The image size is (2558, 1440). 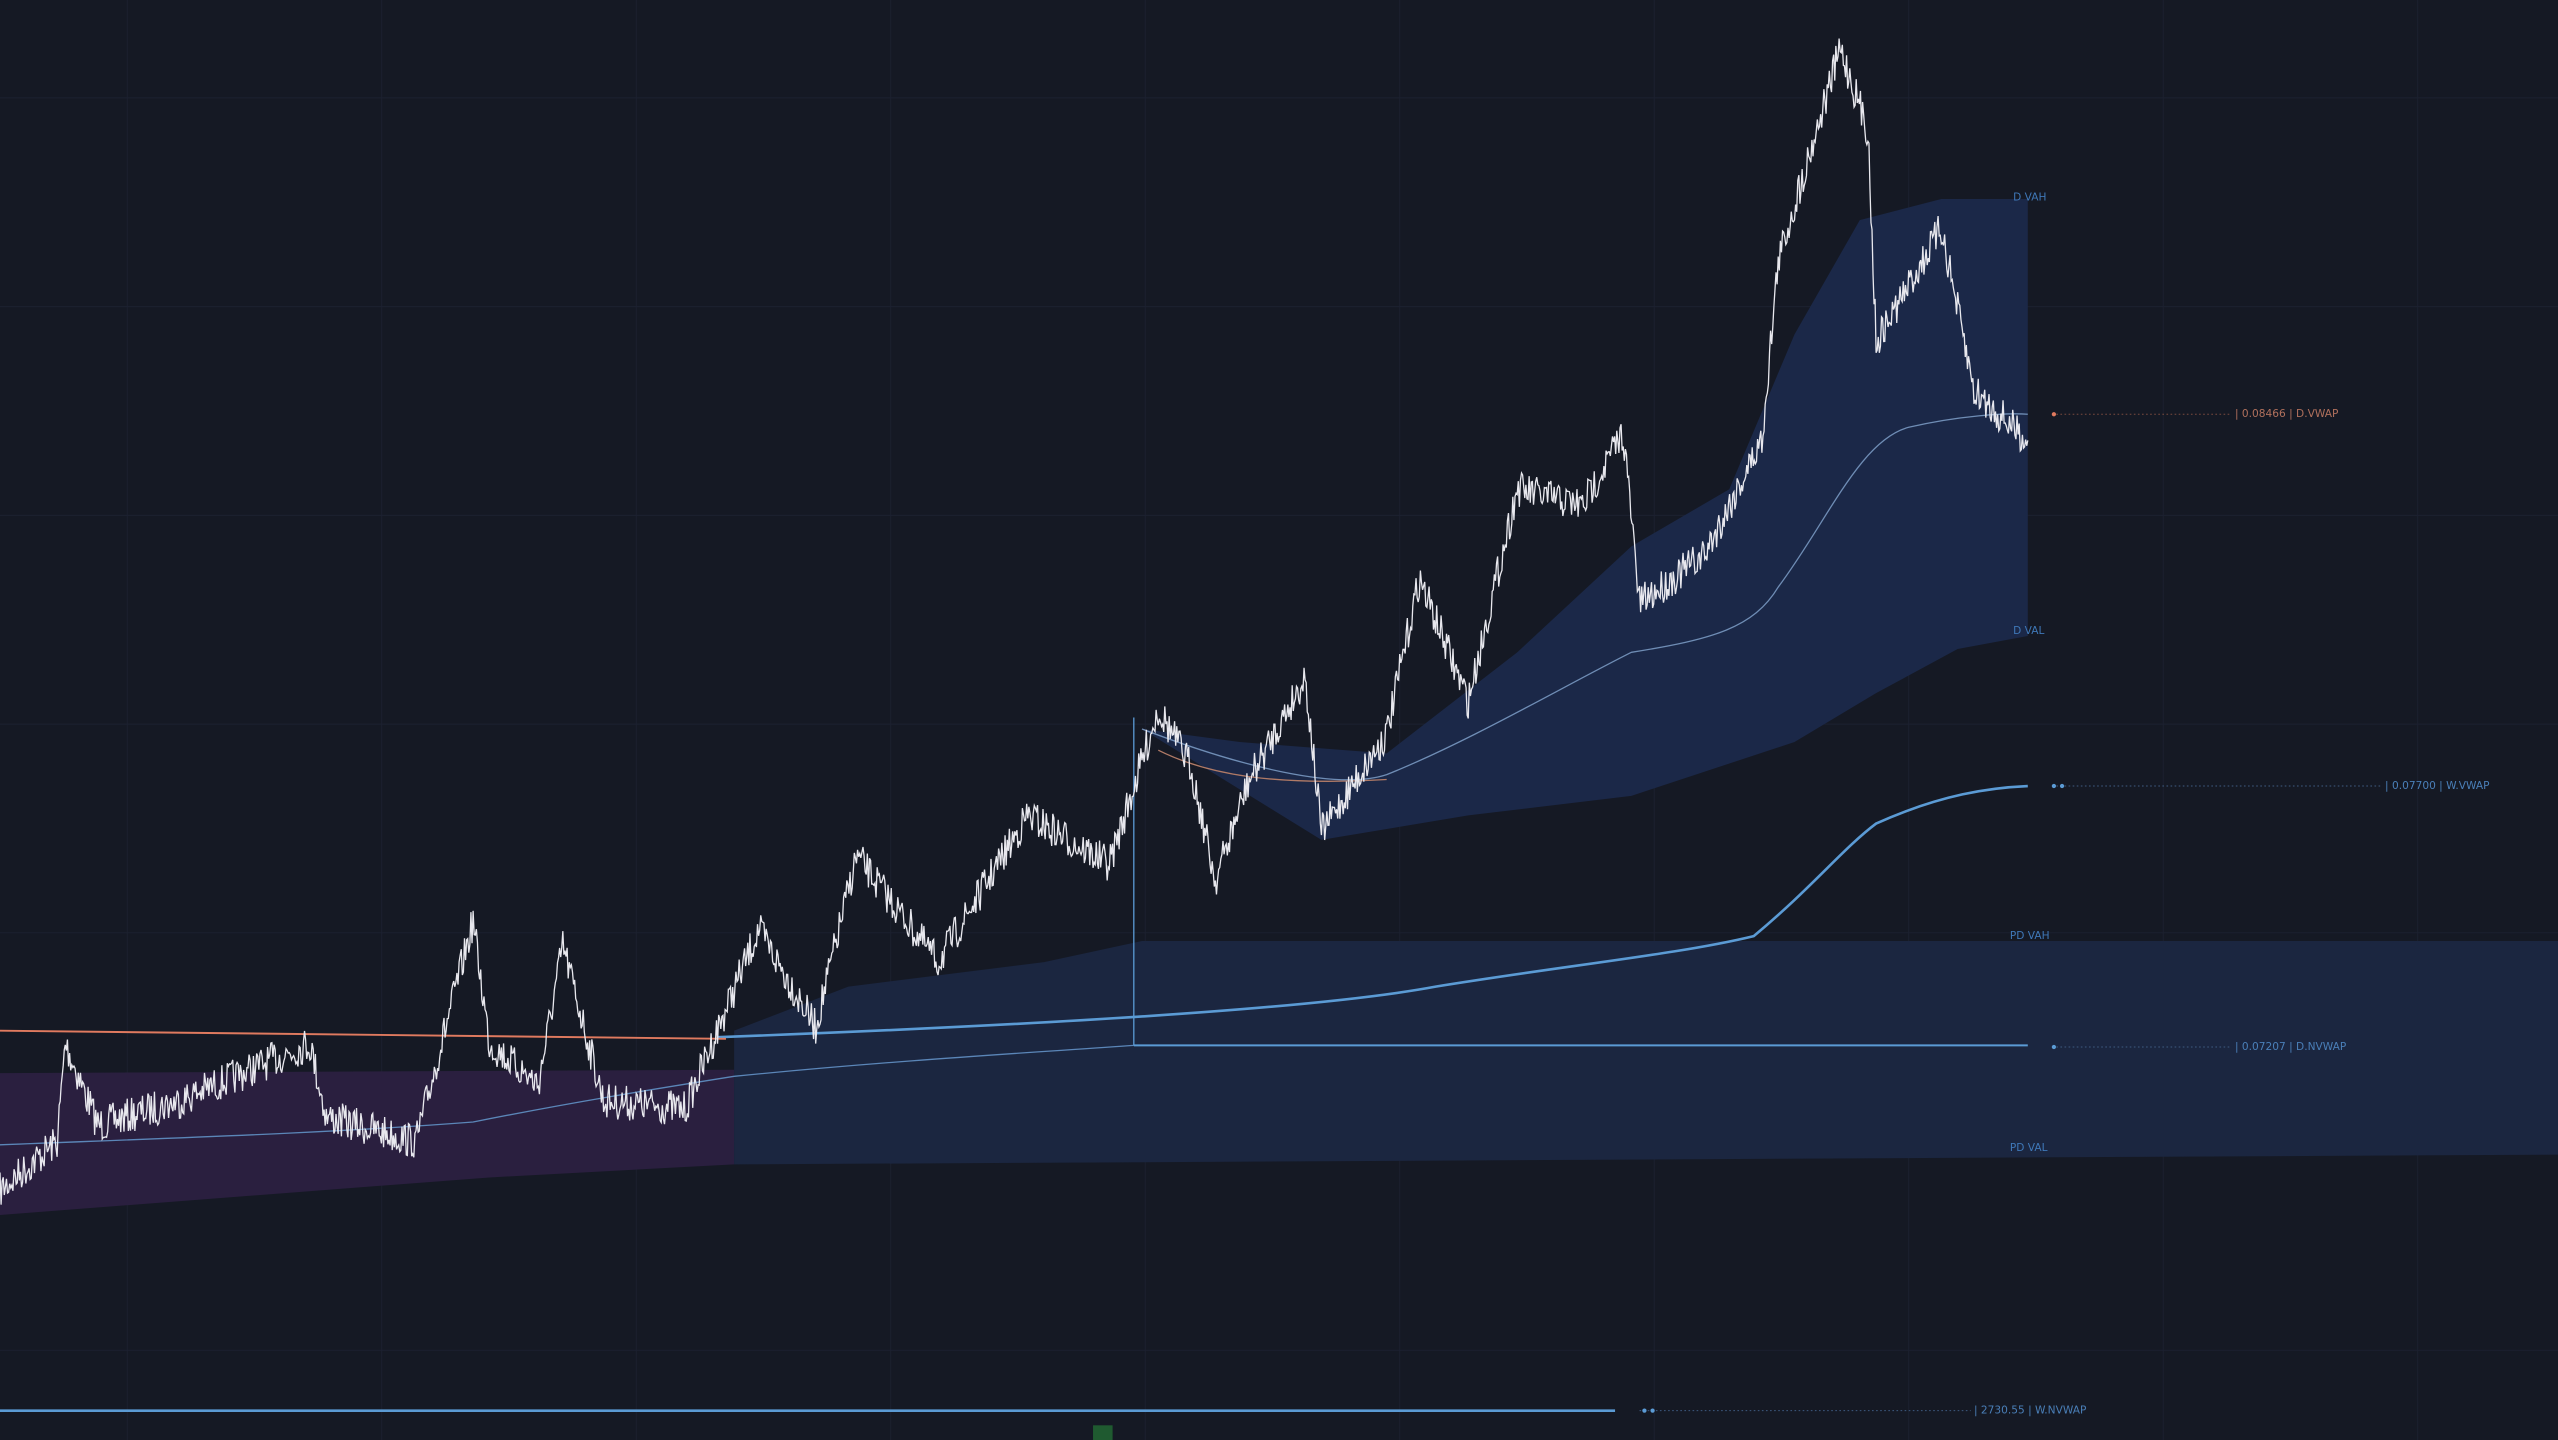 What do you see at coordinates (1272, 765) in the screenshot?
I see `d-vwap-start` at bounding box center [1272, 765].